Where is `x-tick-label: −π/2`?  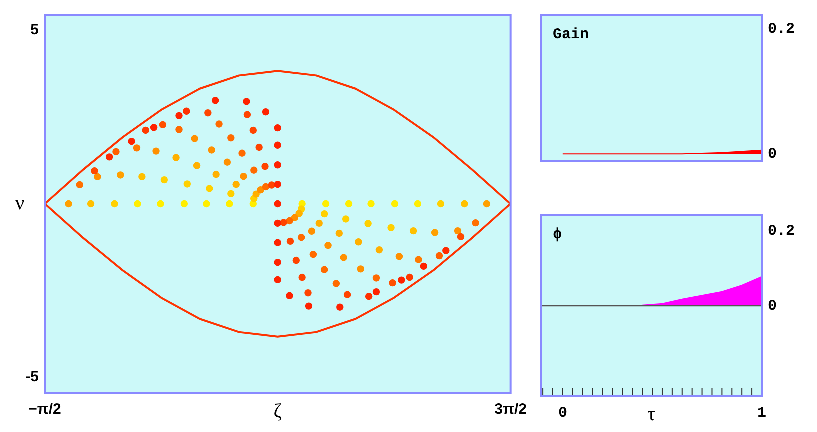
x-tick-label: −π/2 is located at coordinates (45, 409).